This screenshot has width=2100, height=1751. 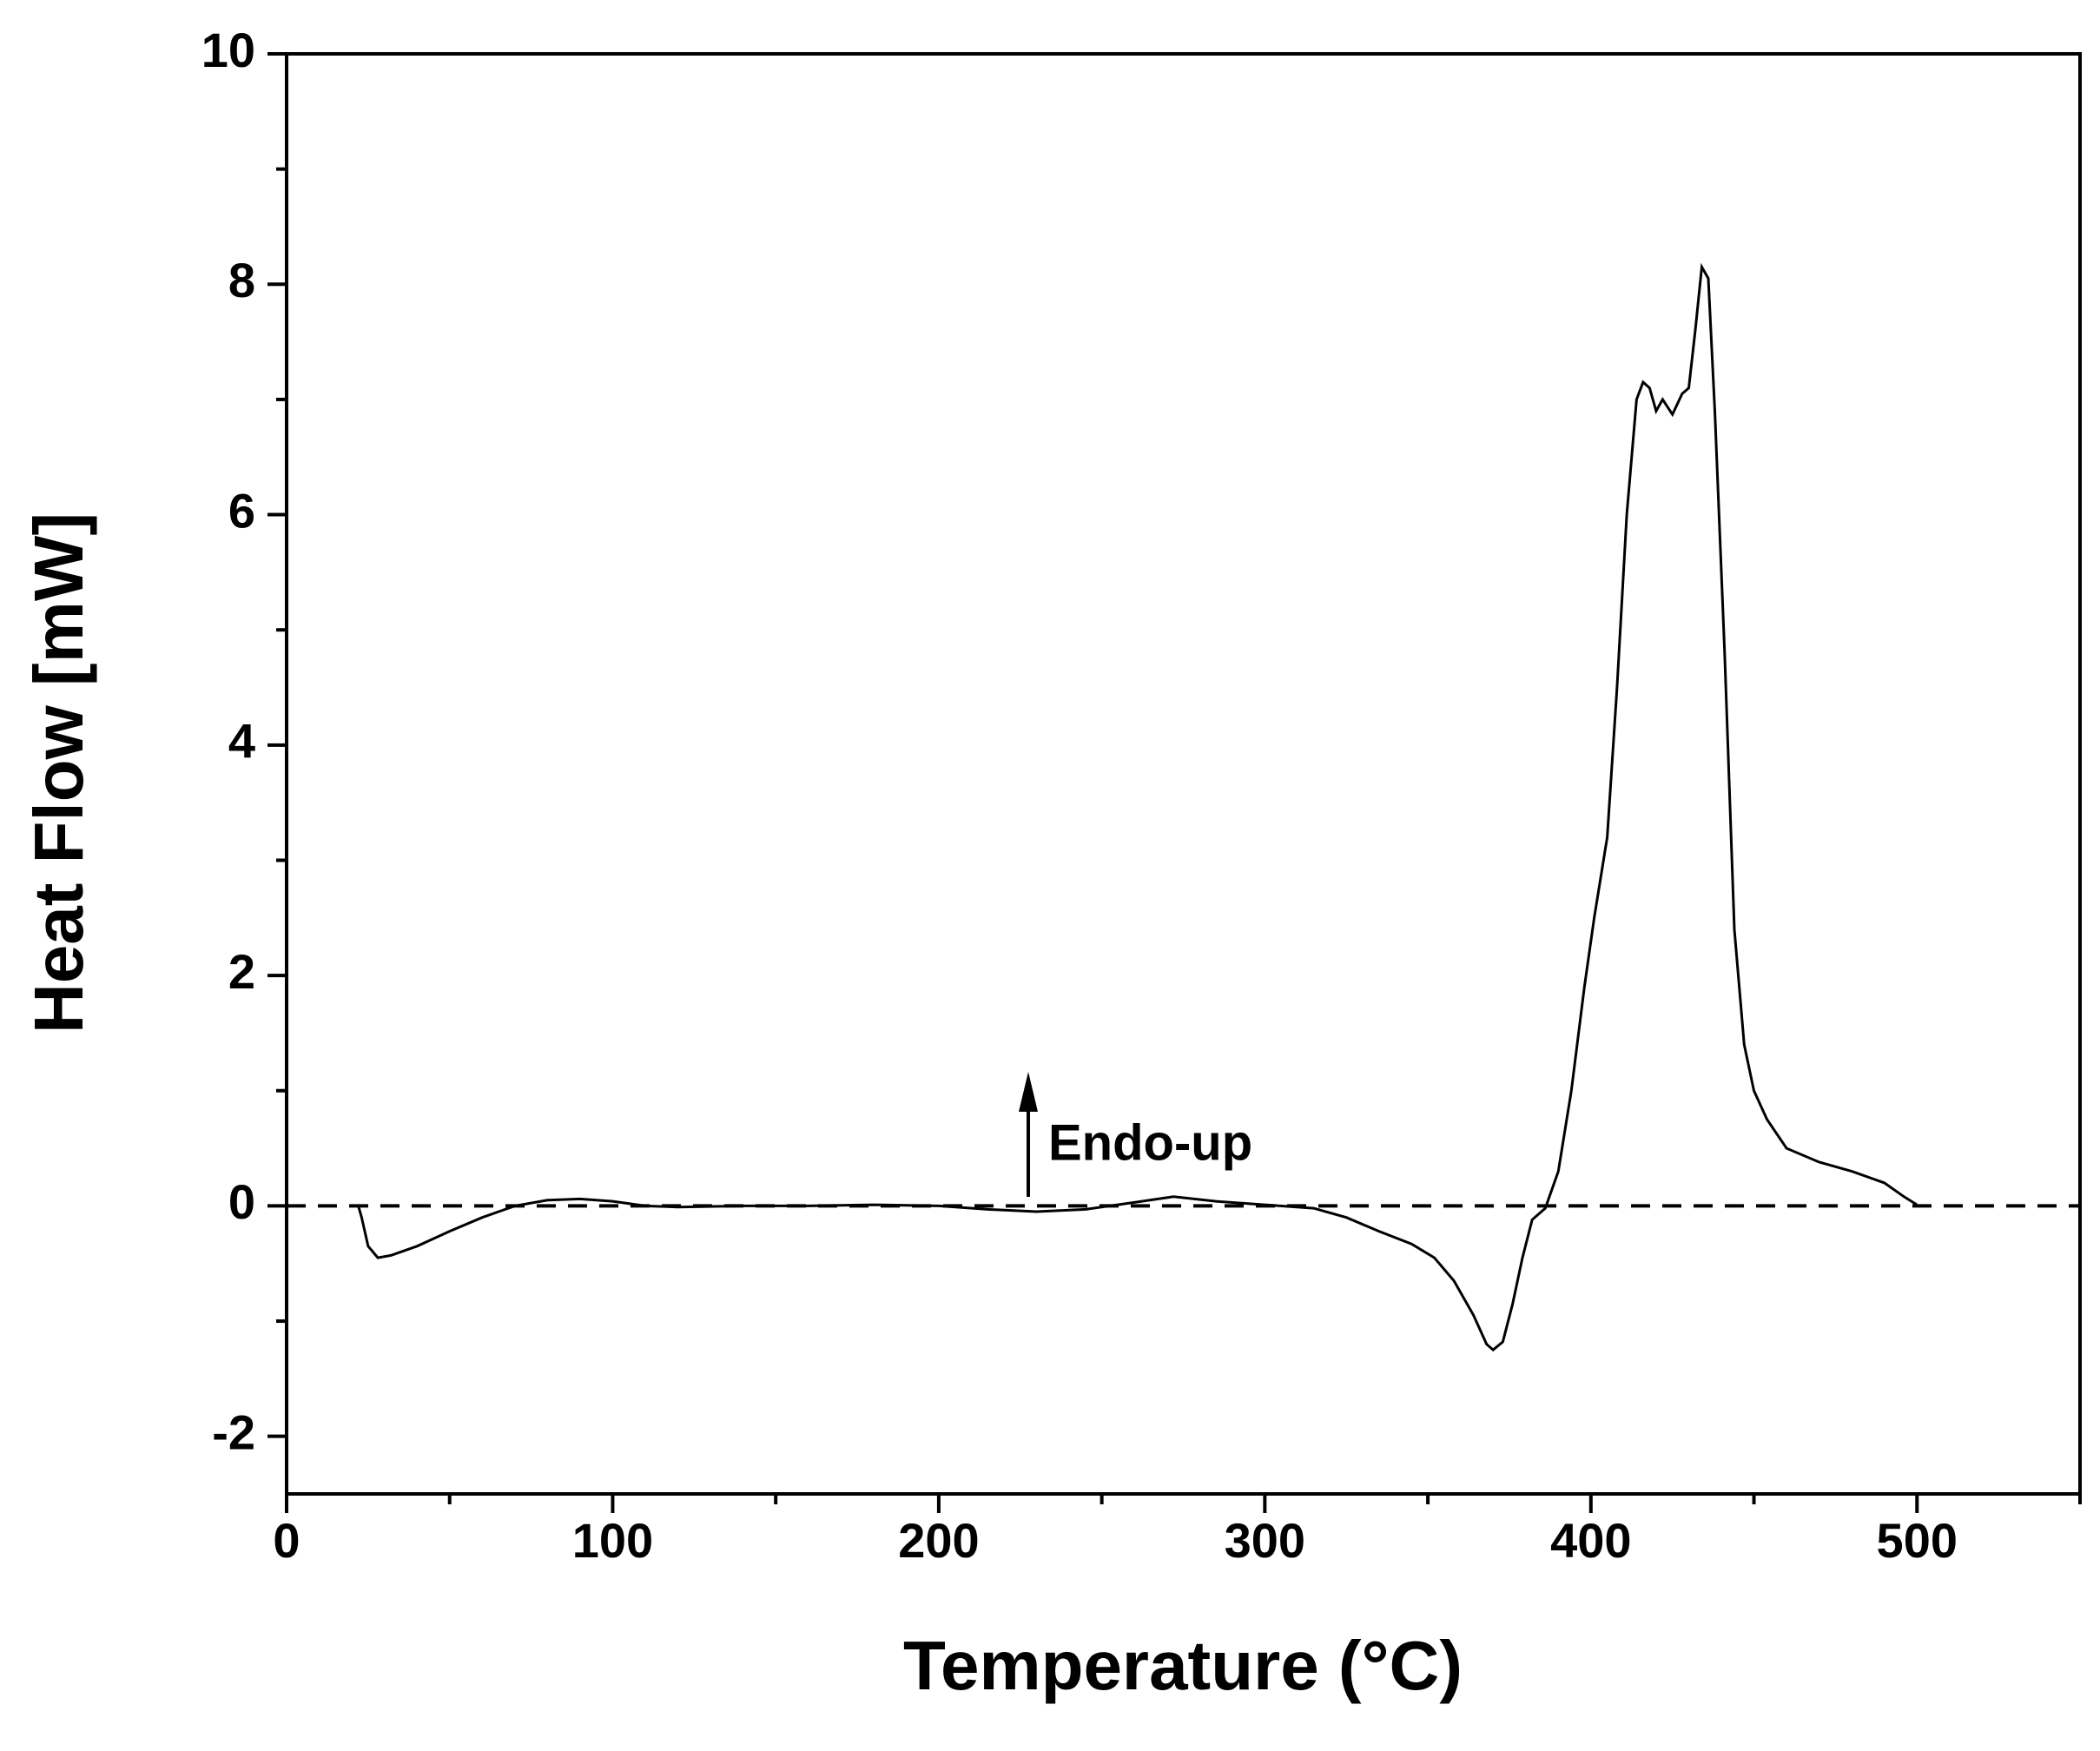 What do you see at coordinates (286, 1541) in the screenshot?
I see `x-tick-label: 0` at bounding box center [286, 1541].